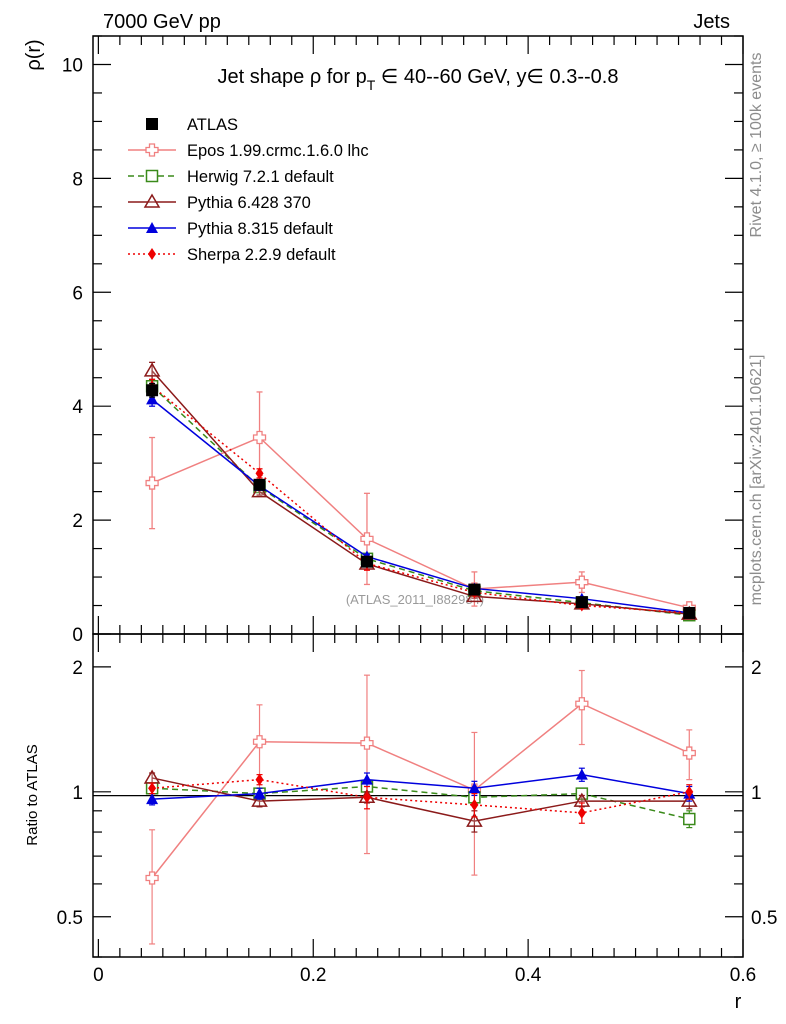 The width and height of the screenshot is (786, 1024). I want to click on ratio-y-tick-label: 2, so click(77, 668).